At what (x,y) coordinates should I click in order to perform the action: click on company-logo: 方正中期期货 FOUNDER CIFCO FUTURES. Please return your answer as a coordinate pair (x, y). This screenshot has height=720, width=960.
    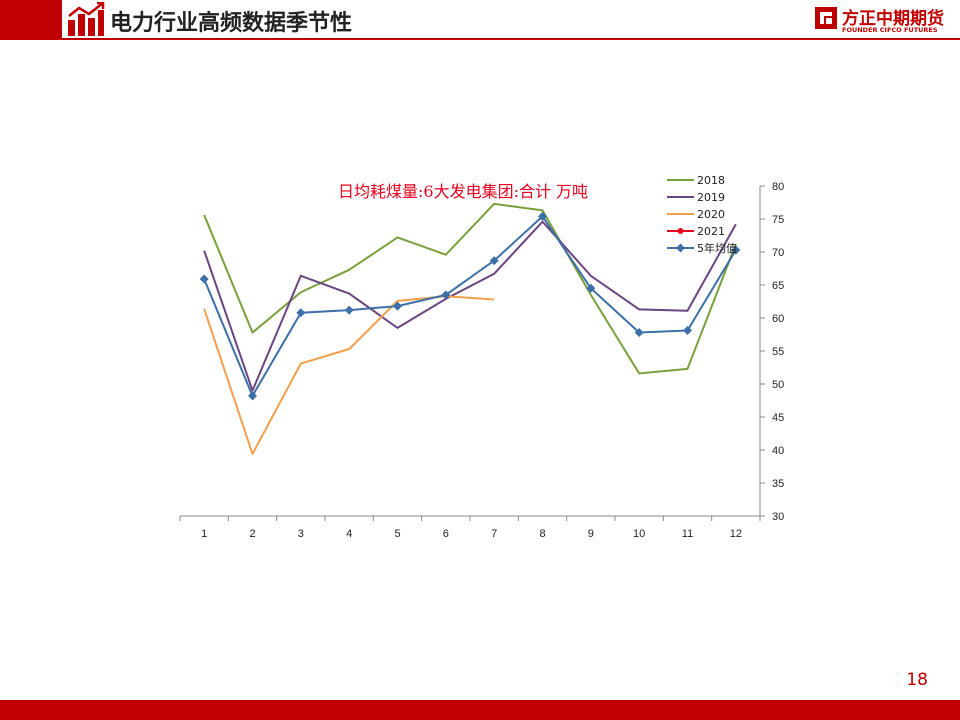
    Looking at the image, I should click on (879, 21).